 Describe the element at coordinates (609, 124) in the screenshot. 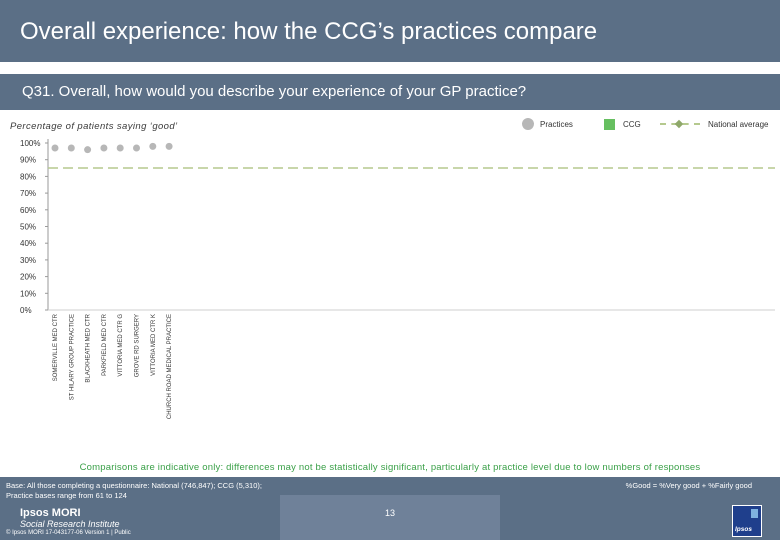

I see `ccg-square-icon` at that location.